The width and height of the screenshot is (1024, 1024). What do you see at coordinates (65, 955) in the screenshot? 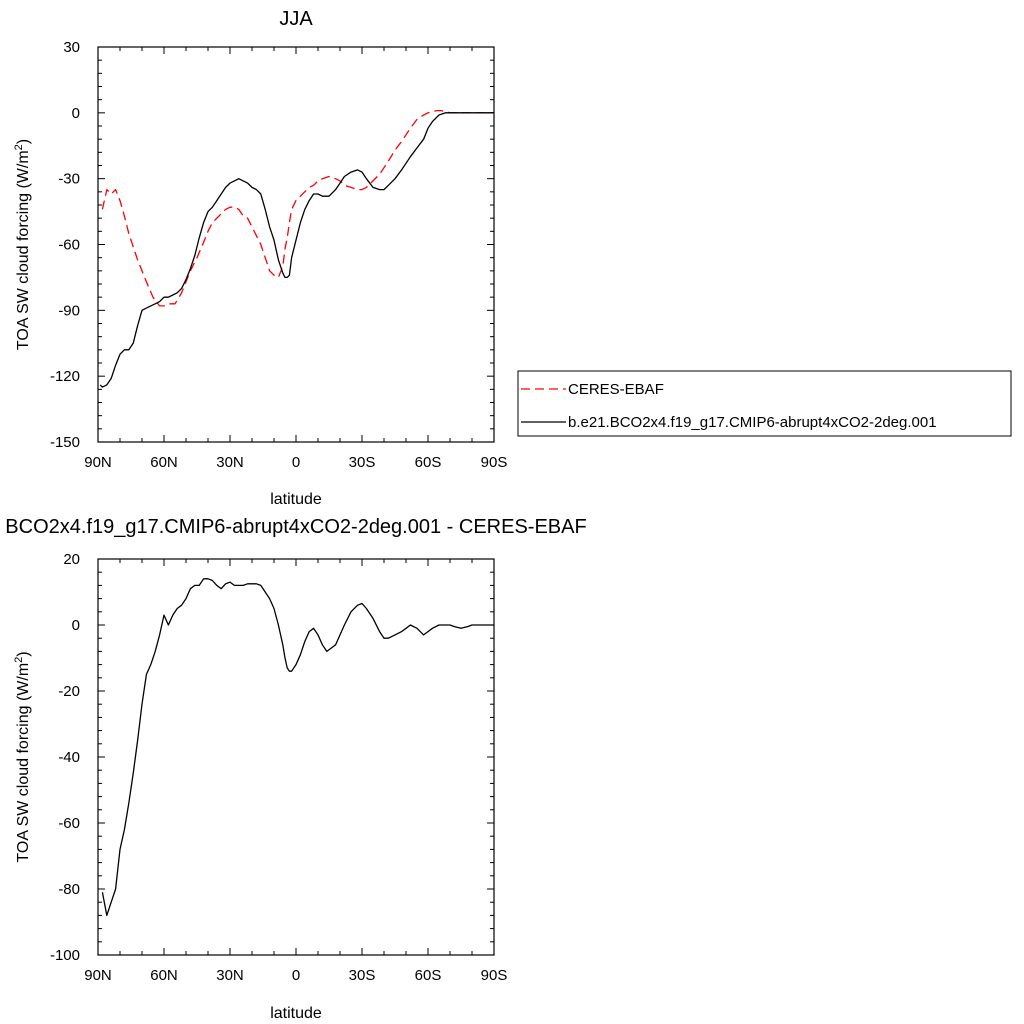
I see `y-tick-label: -100` at bounding box center [65, 955].